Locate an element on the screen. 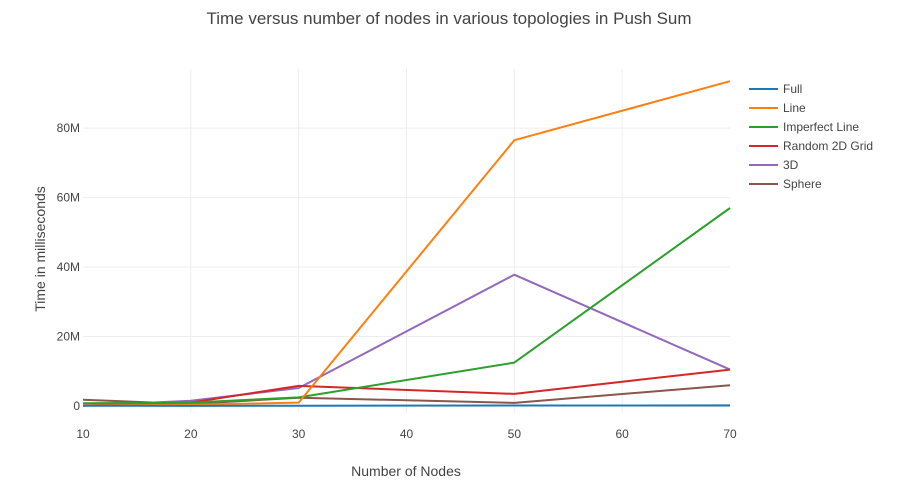 The width and height of the screenshot is (900, 497). legend-item-sphere: Sphere is located at coordinates (785, 184).